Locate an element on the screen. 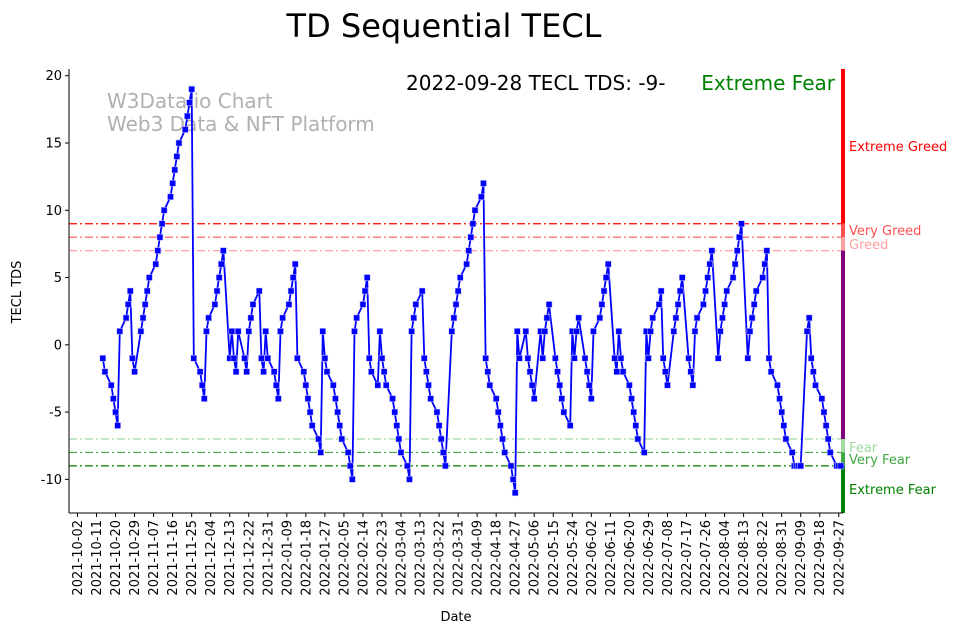 The image size is (962, 633). x-tick-label: 2022-07-08 is located at coordinates (668, 558).